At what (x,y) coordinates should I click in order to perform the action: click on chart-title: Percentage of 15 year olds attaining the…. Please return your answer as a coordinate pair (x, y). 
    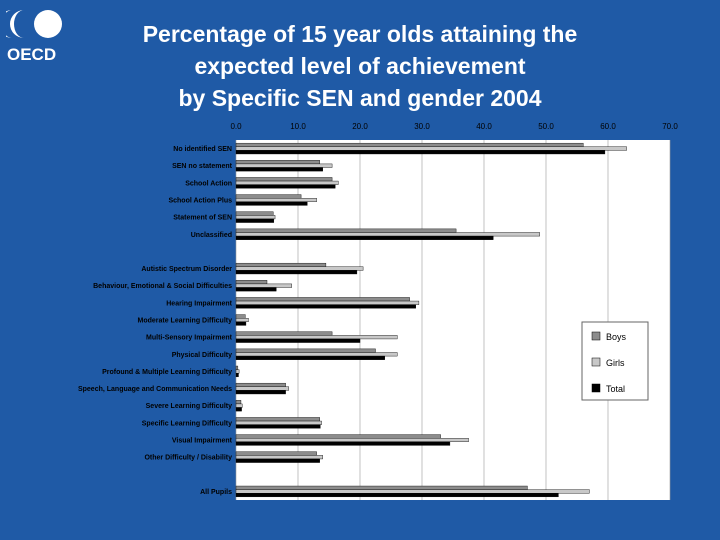
    Looking at the image, I should click on (360, 66).